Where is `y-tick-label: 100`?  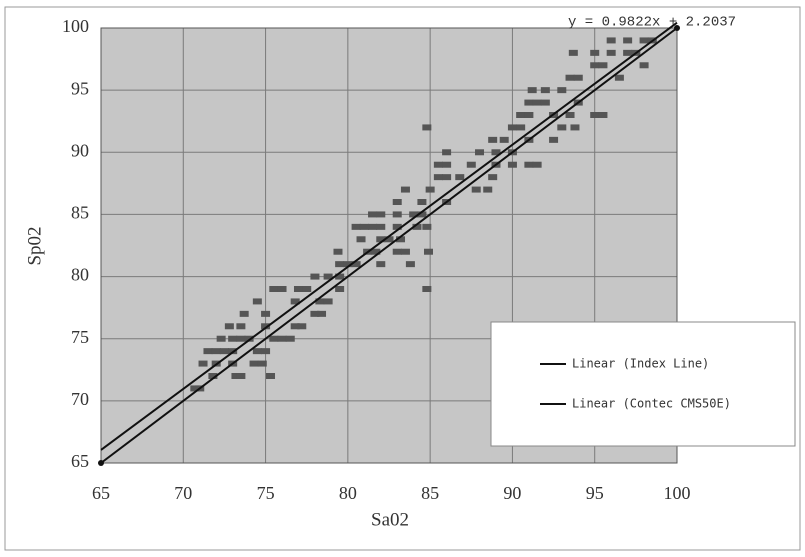
y-tick-label: 100 is located at coordinates (75, 26).